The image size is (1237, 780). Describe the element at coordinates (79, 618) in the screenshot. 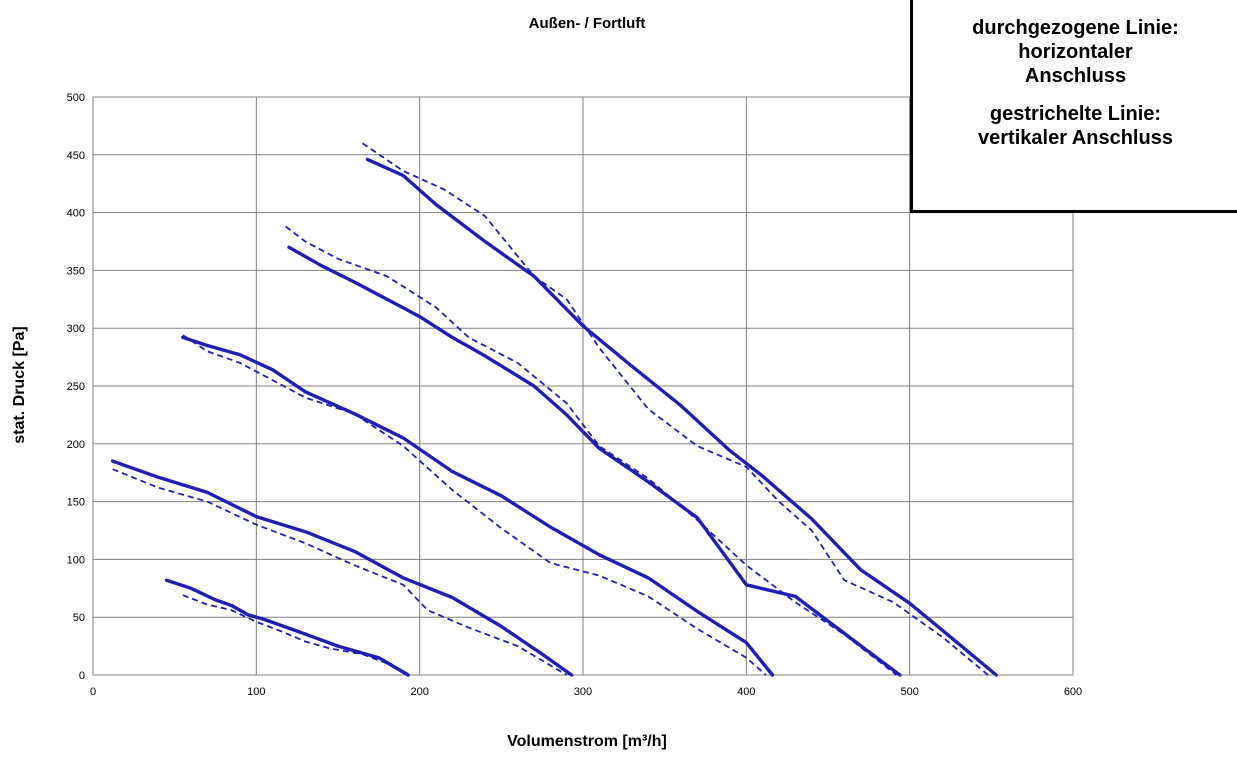

I see `y-tick-label: 50` at that location.